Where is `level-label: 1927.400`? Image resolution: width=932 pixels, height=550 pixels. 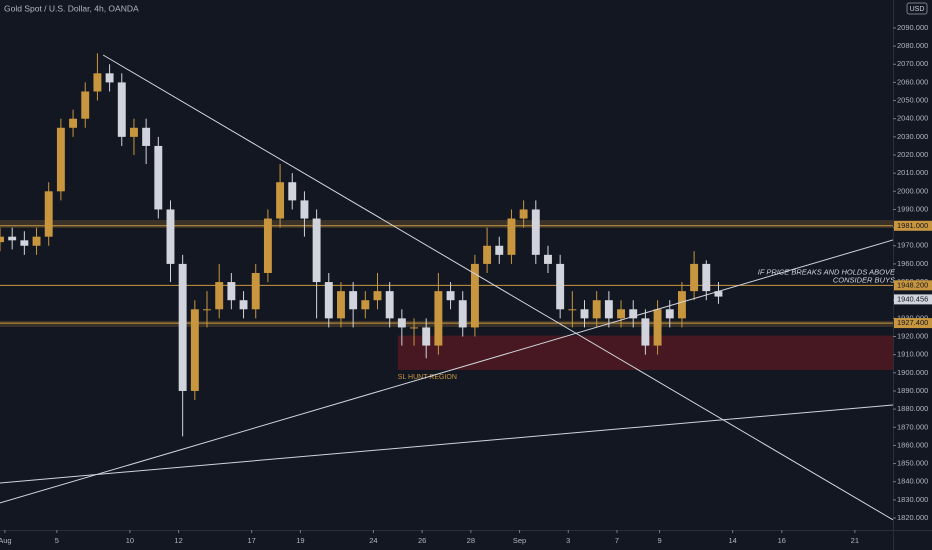 level-label: 1927.400 is located at coordinates (912, 322).